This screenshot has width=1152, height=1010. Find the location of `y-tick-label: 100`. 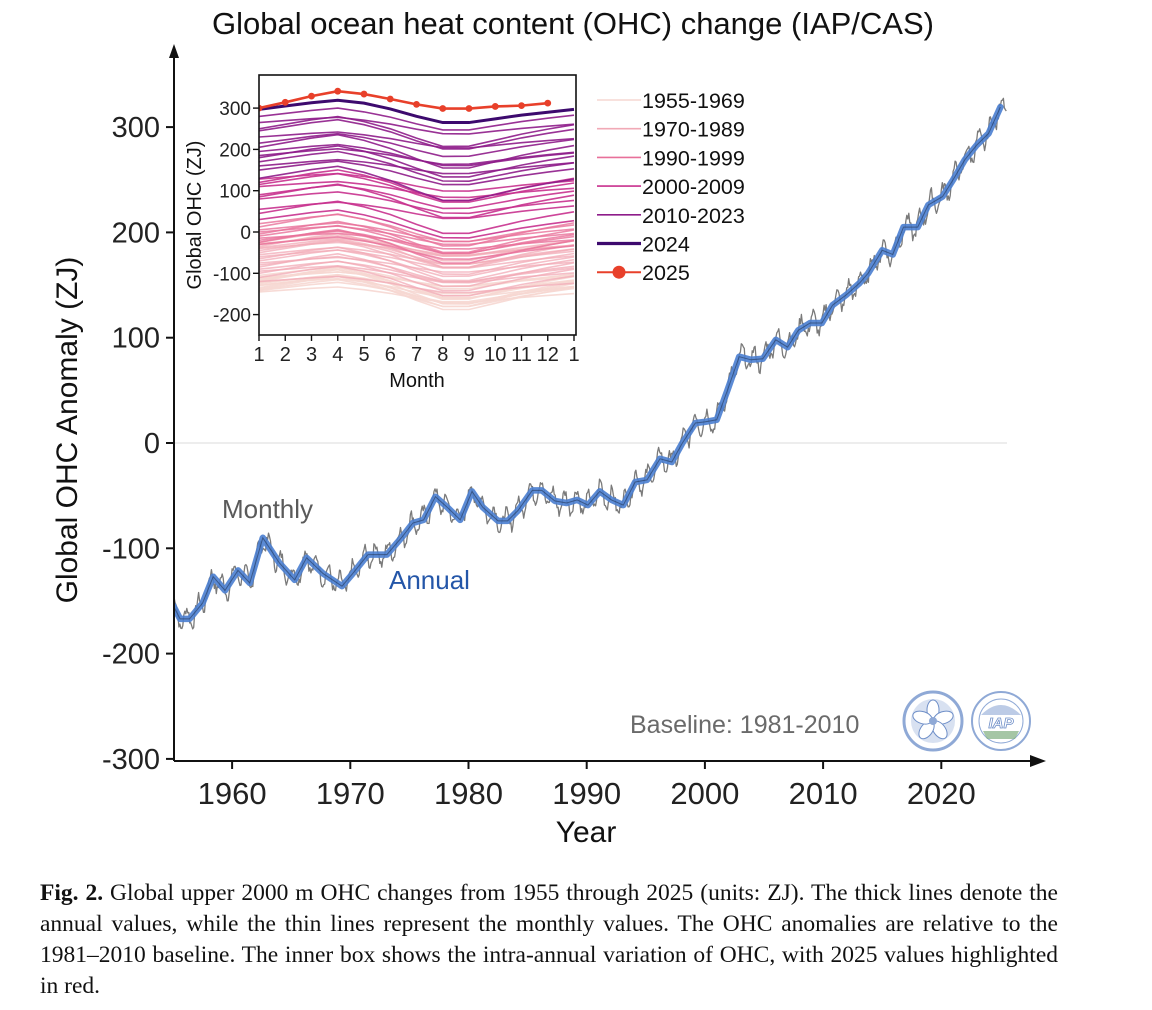

y-tick-label: 100 is located at coordinates (136, 339).